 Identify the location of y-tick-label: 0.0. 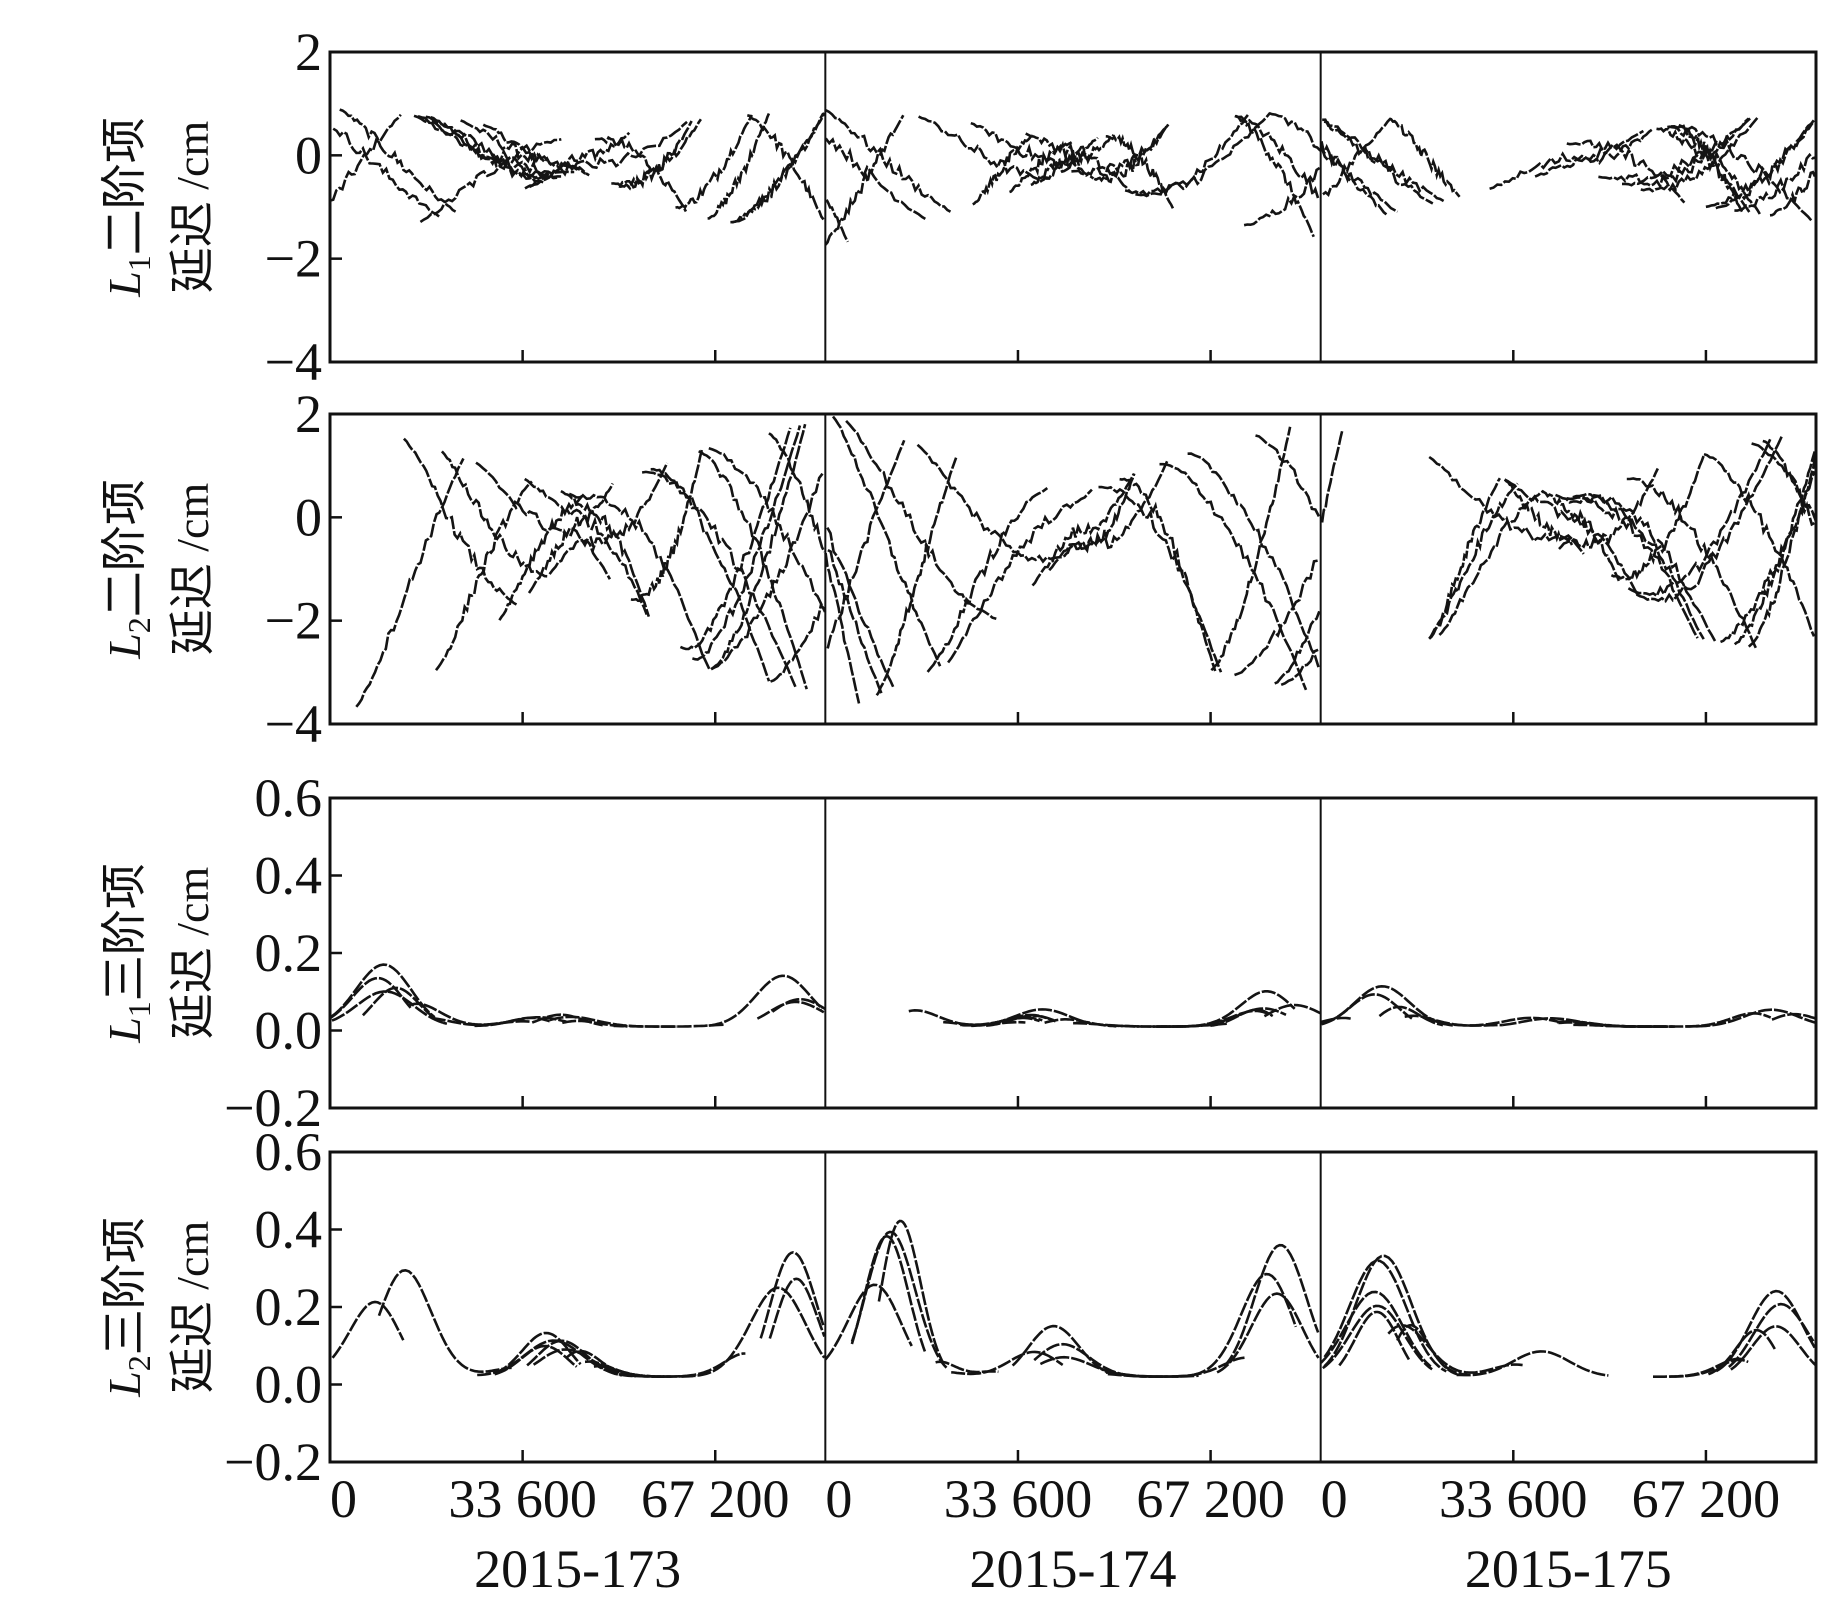
(289, 1385).